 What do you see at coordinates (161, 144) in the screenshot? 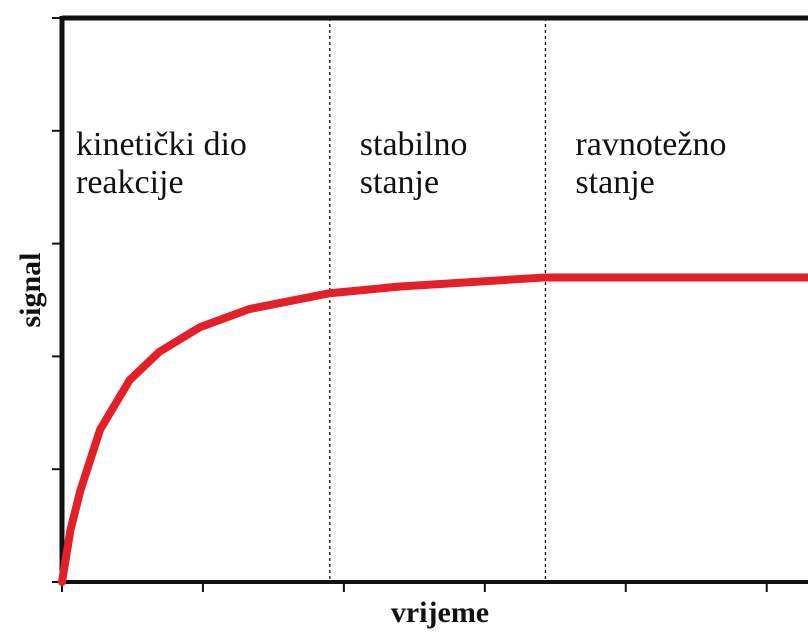
I see `region-label: kinetički dio` at bounding box center [161, 144].